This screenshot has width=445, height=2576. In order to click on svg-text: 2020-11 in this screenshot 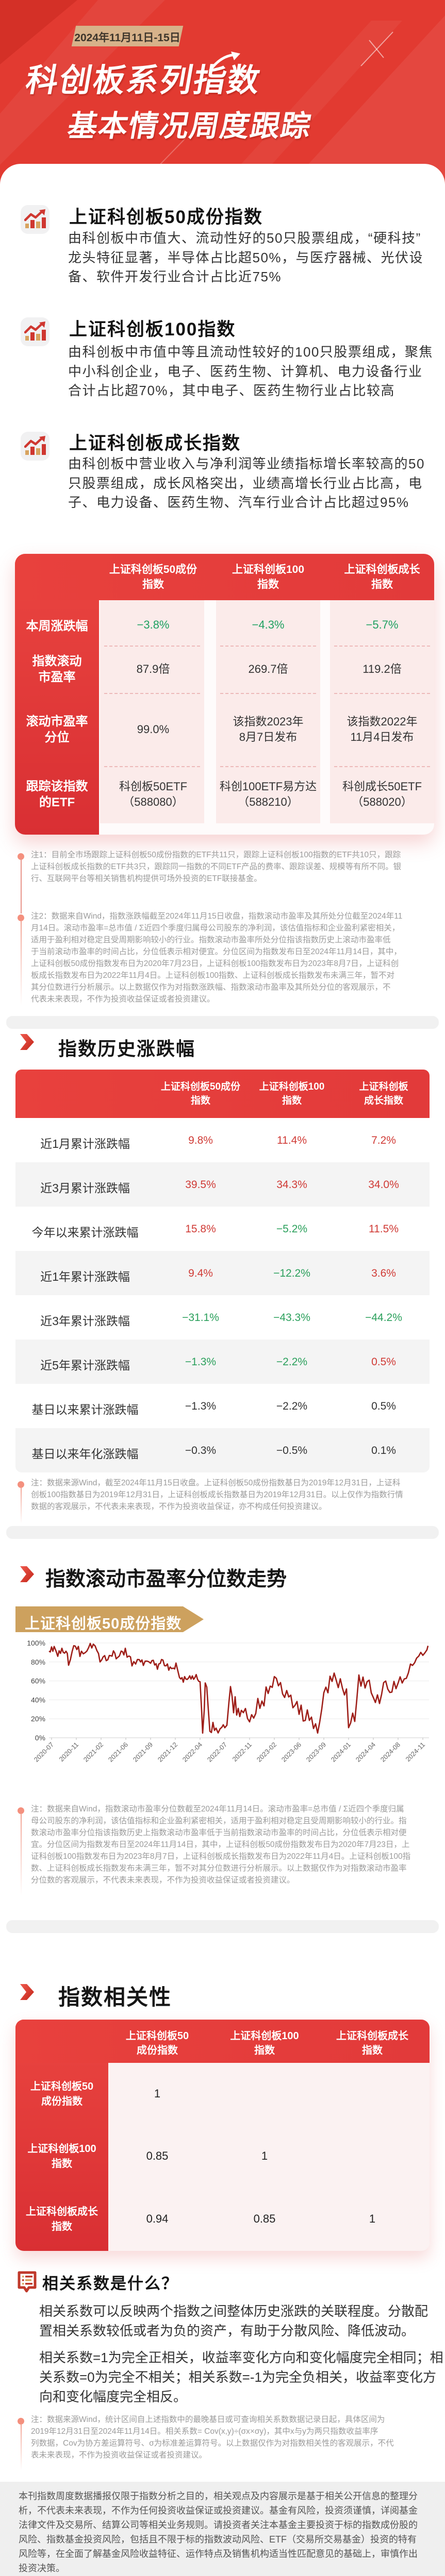, I will do `click(68, 1752)`.